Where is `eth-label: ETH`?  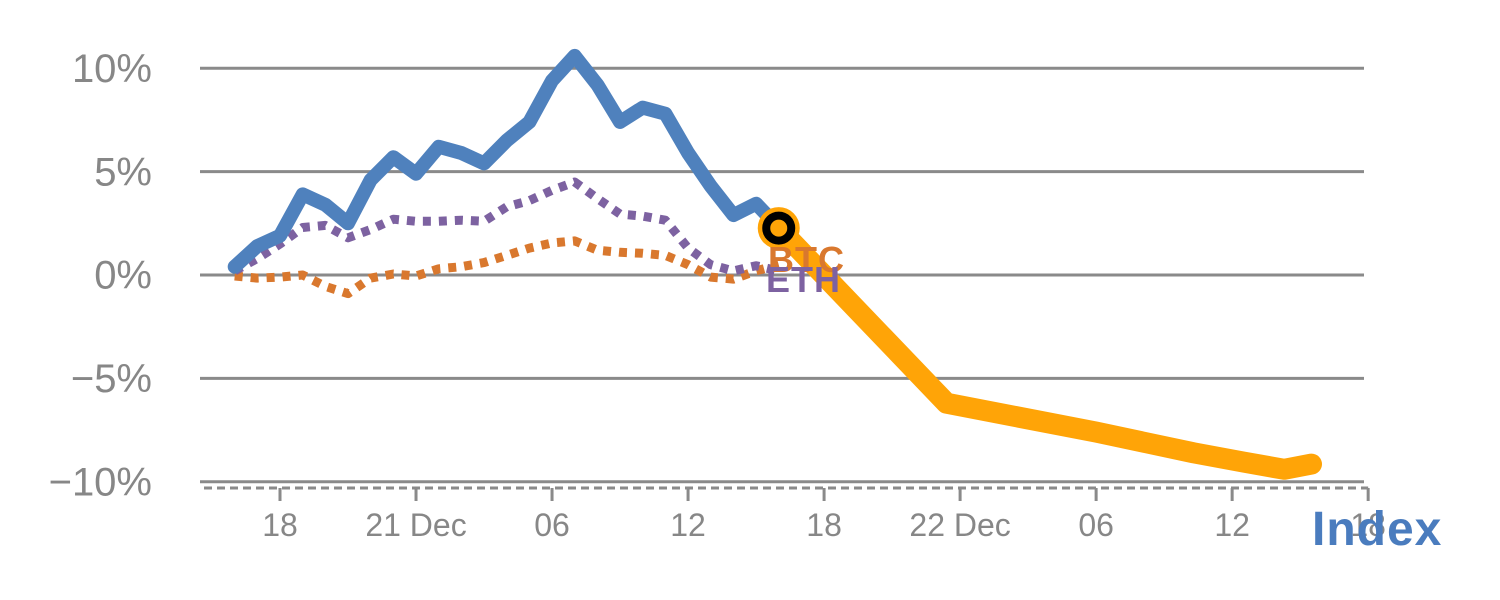
eth-label: ETH is located at coordinates (803, 279).